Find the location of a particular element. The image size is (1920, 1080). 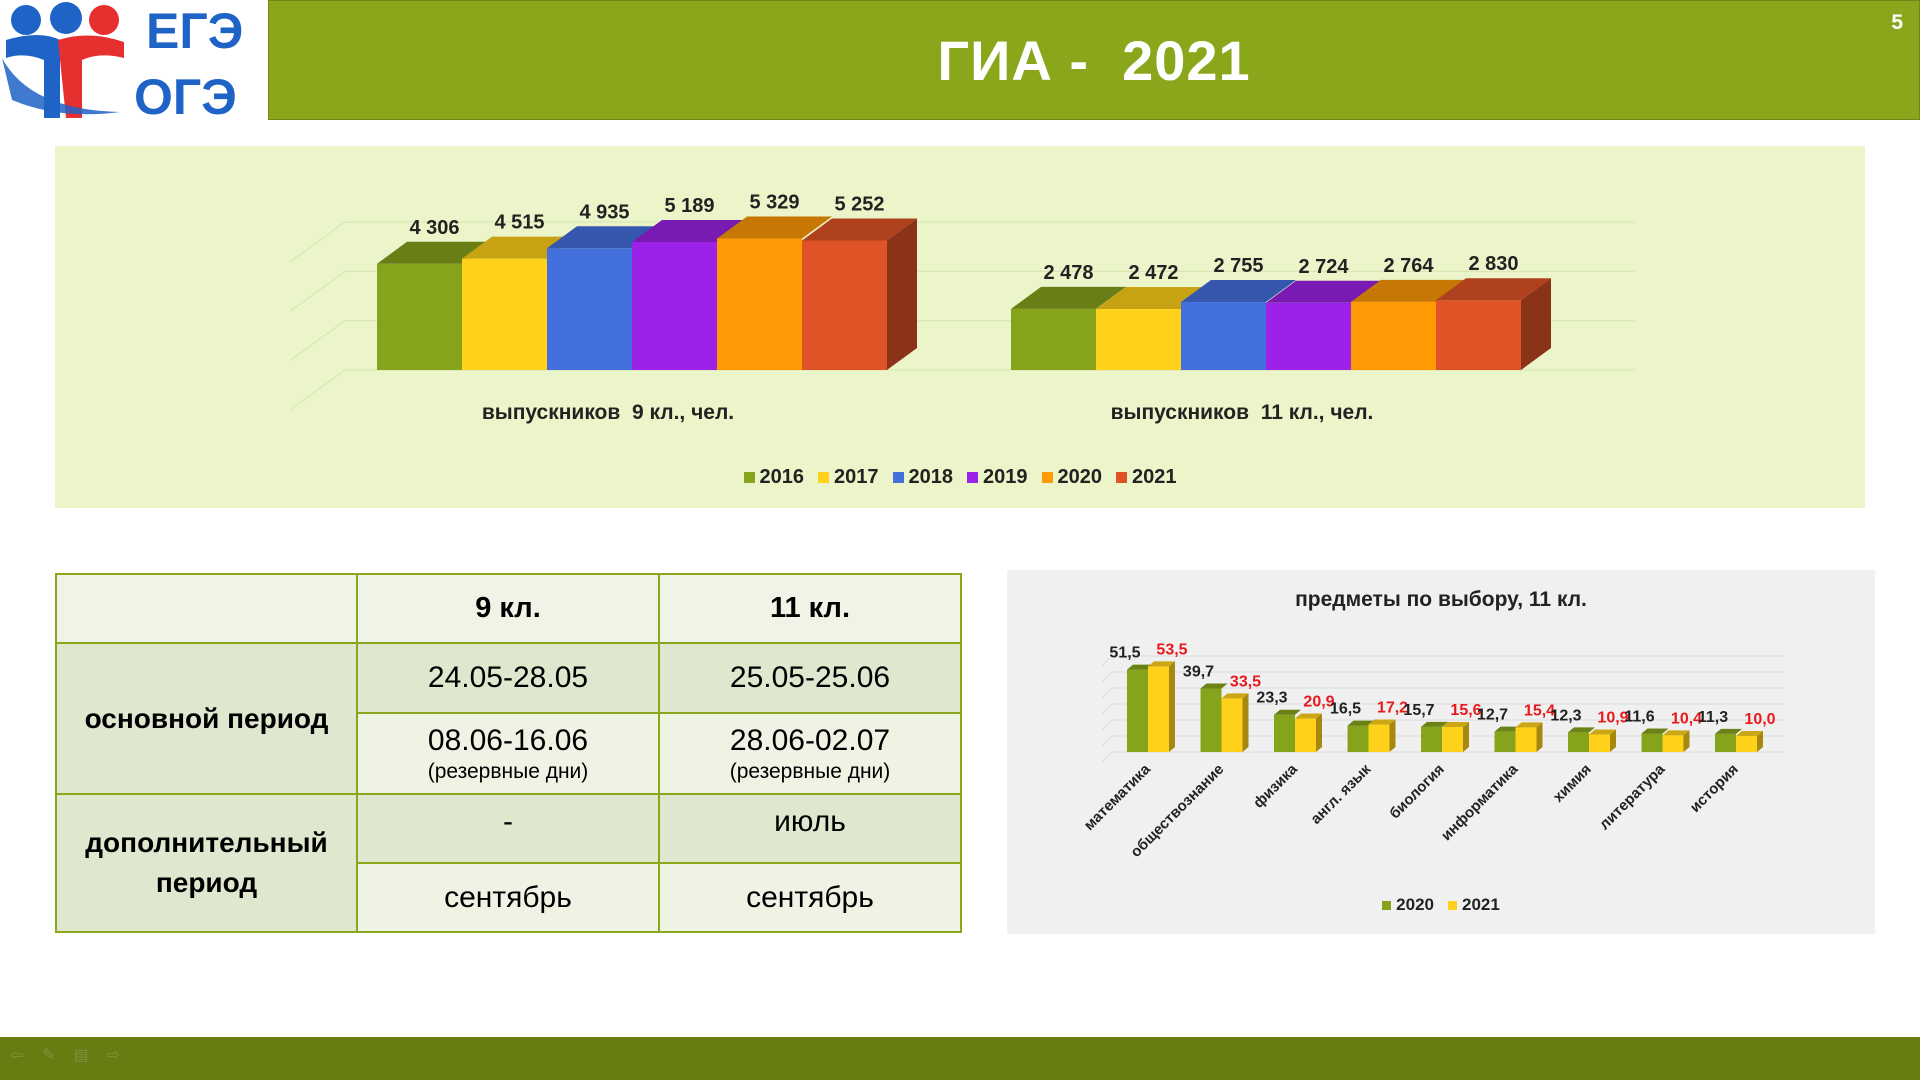

row-header-extra-period: дополнительный период is located at coordinates (206, 863).